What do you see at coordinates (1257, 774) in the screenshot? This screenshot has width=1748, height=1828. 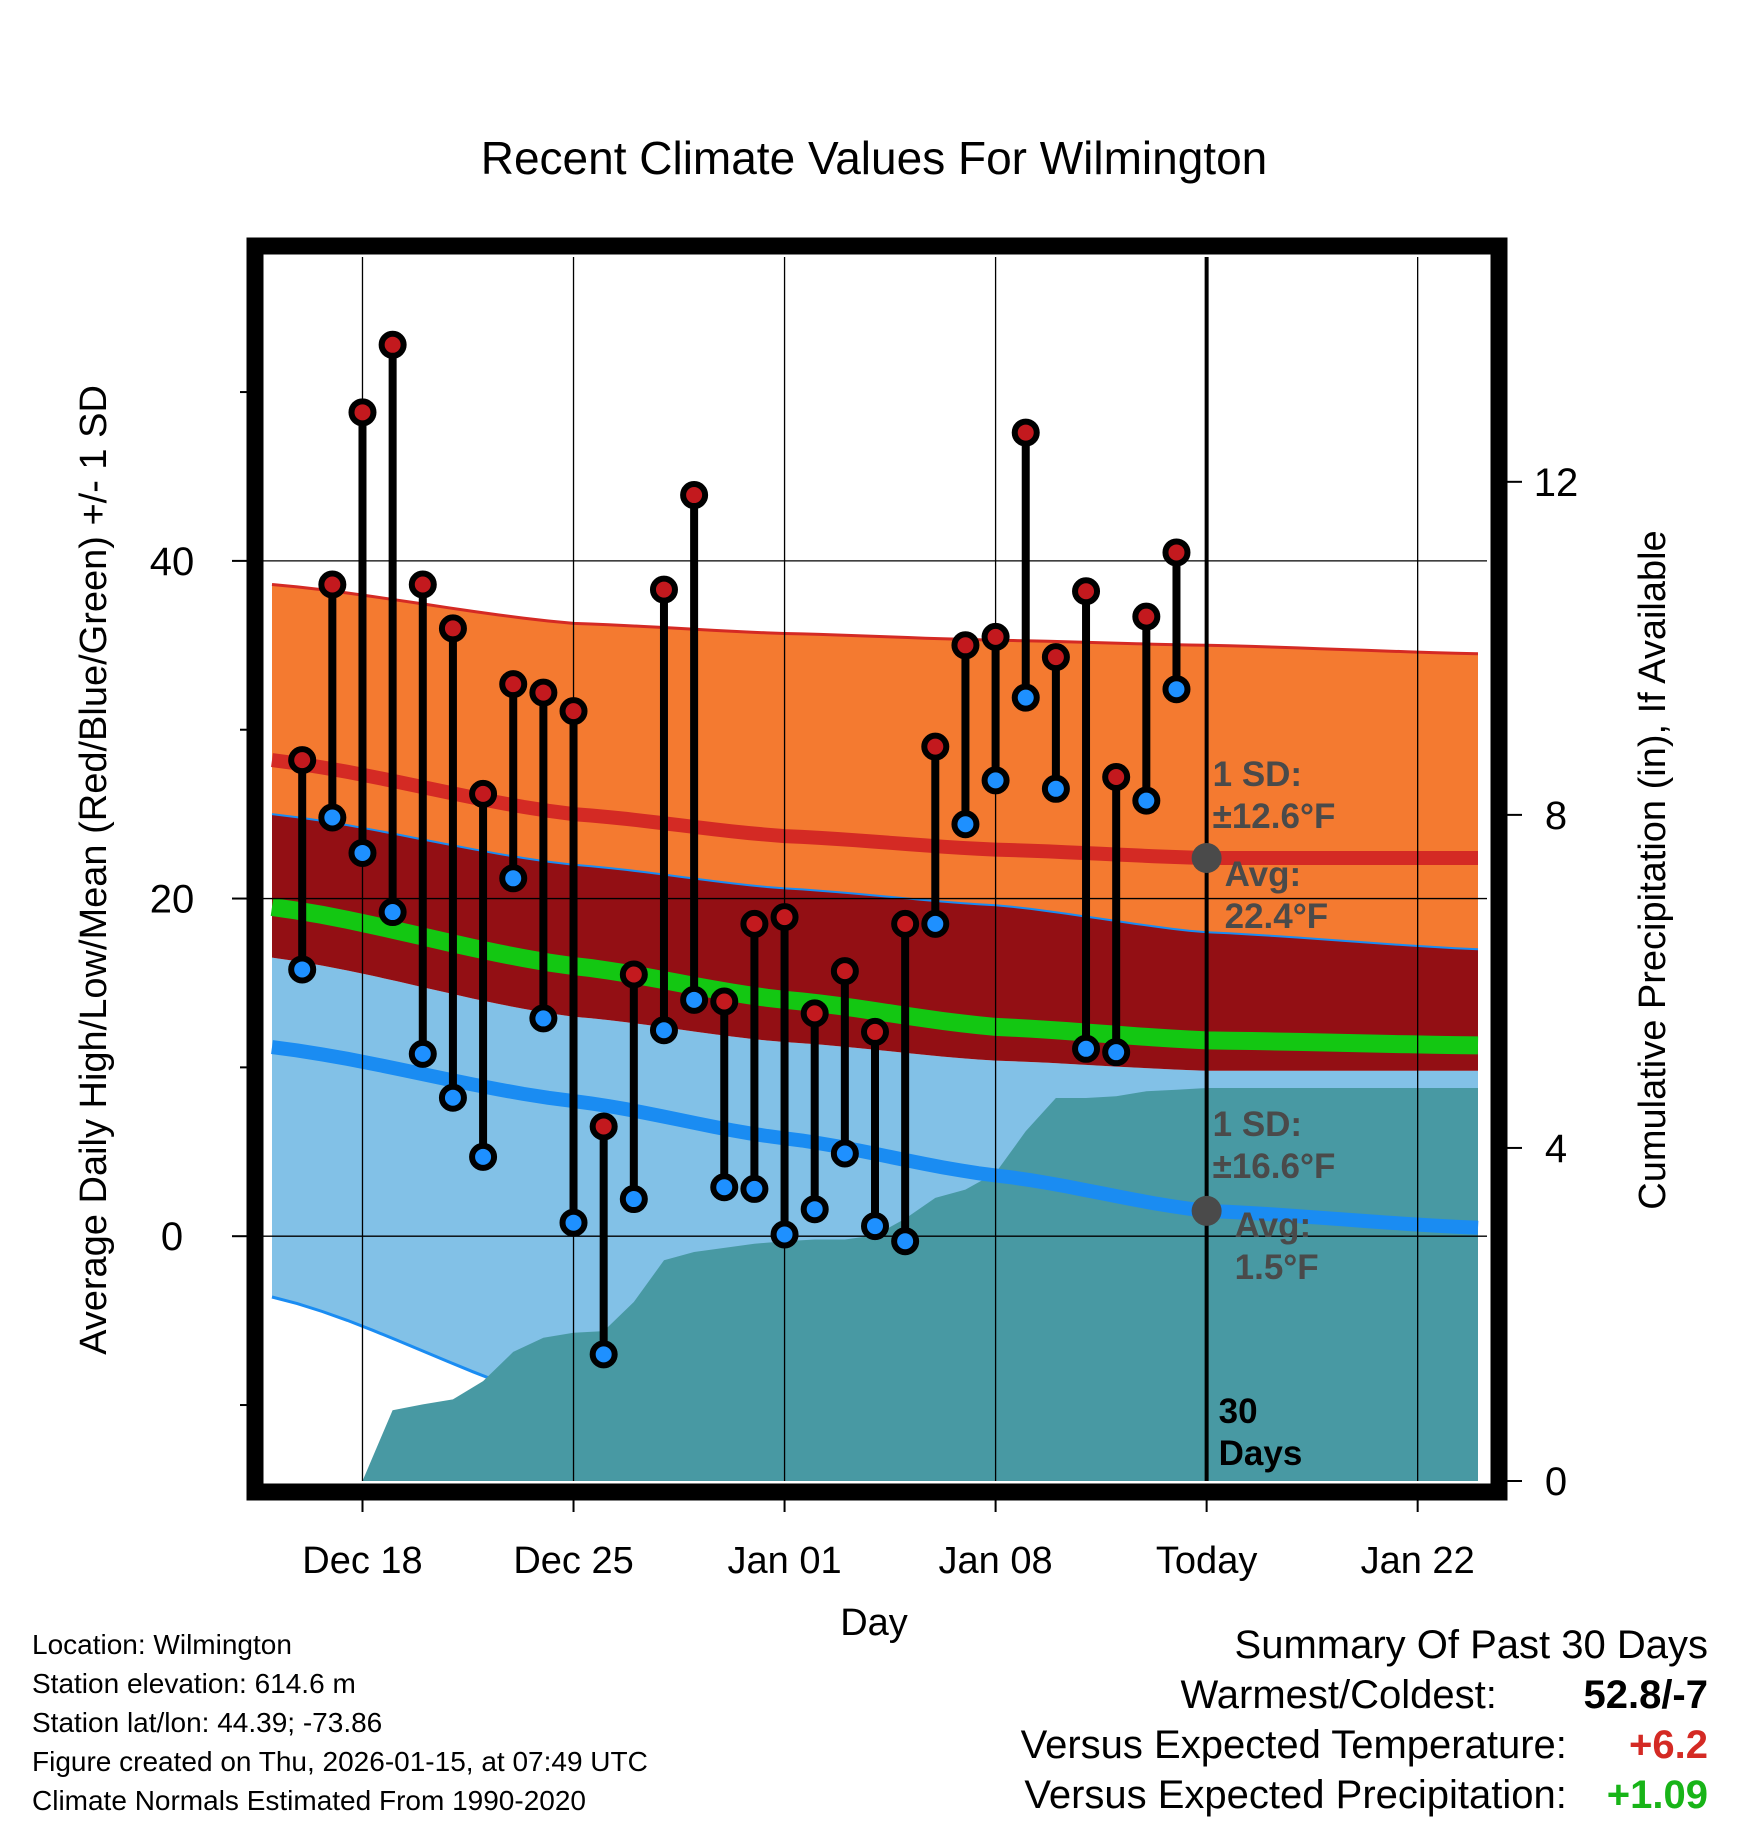 I see `high-sd-label: 1 SD:` at bounding box center [1257, 774].